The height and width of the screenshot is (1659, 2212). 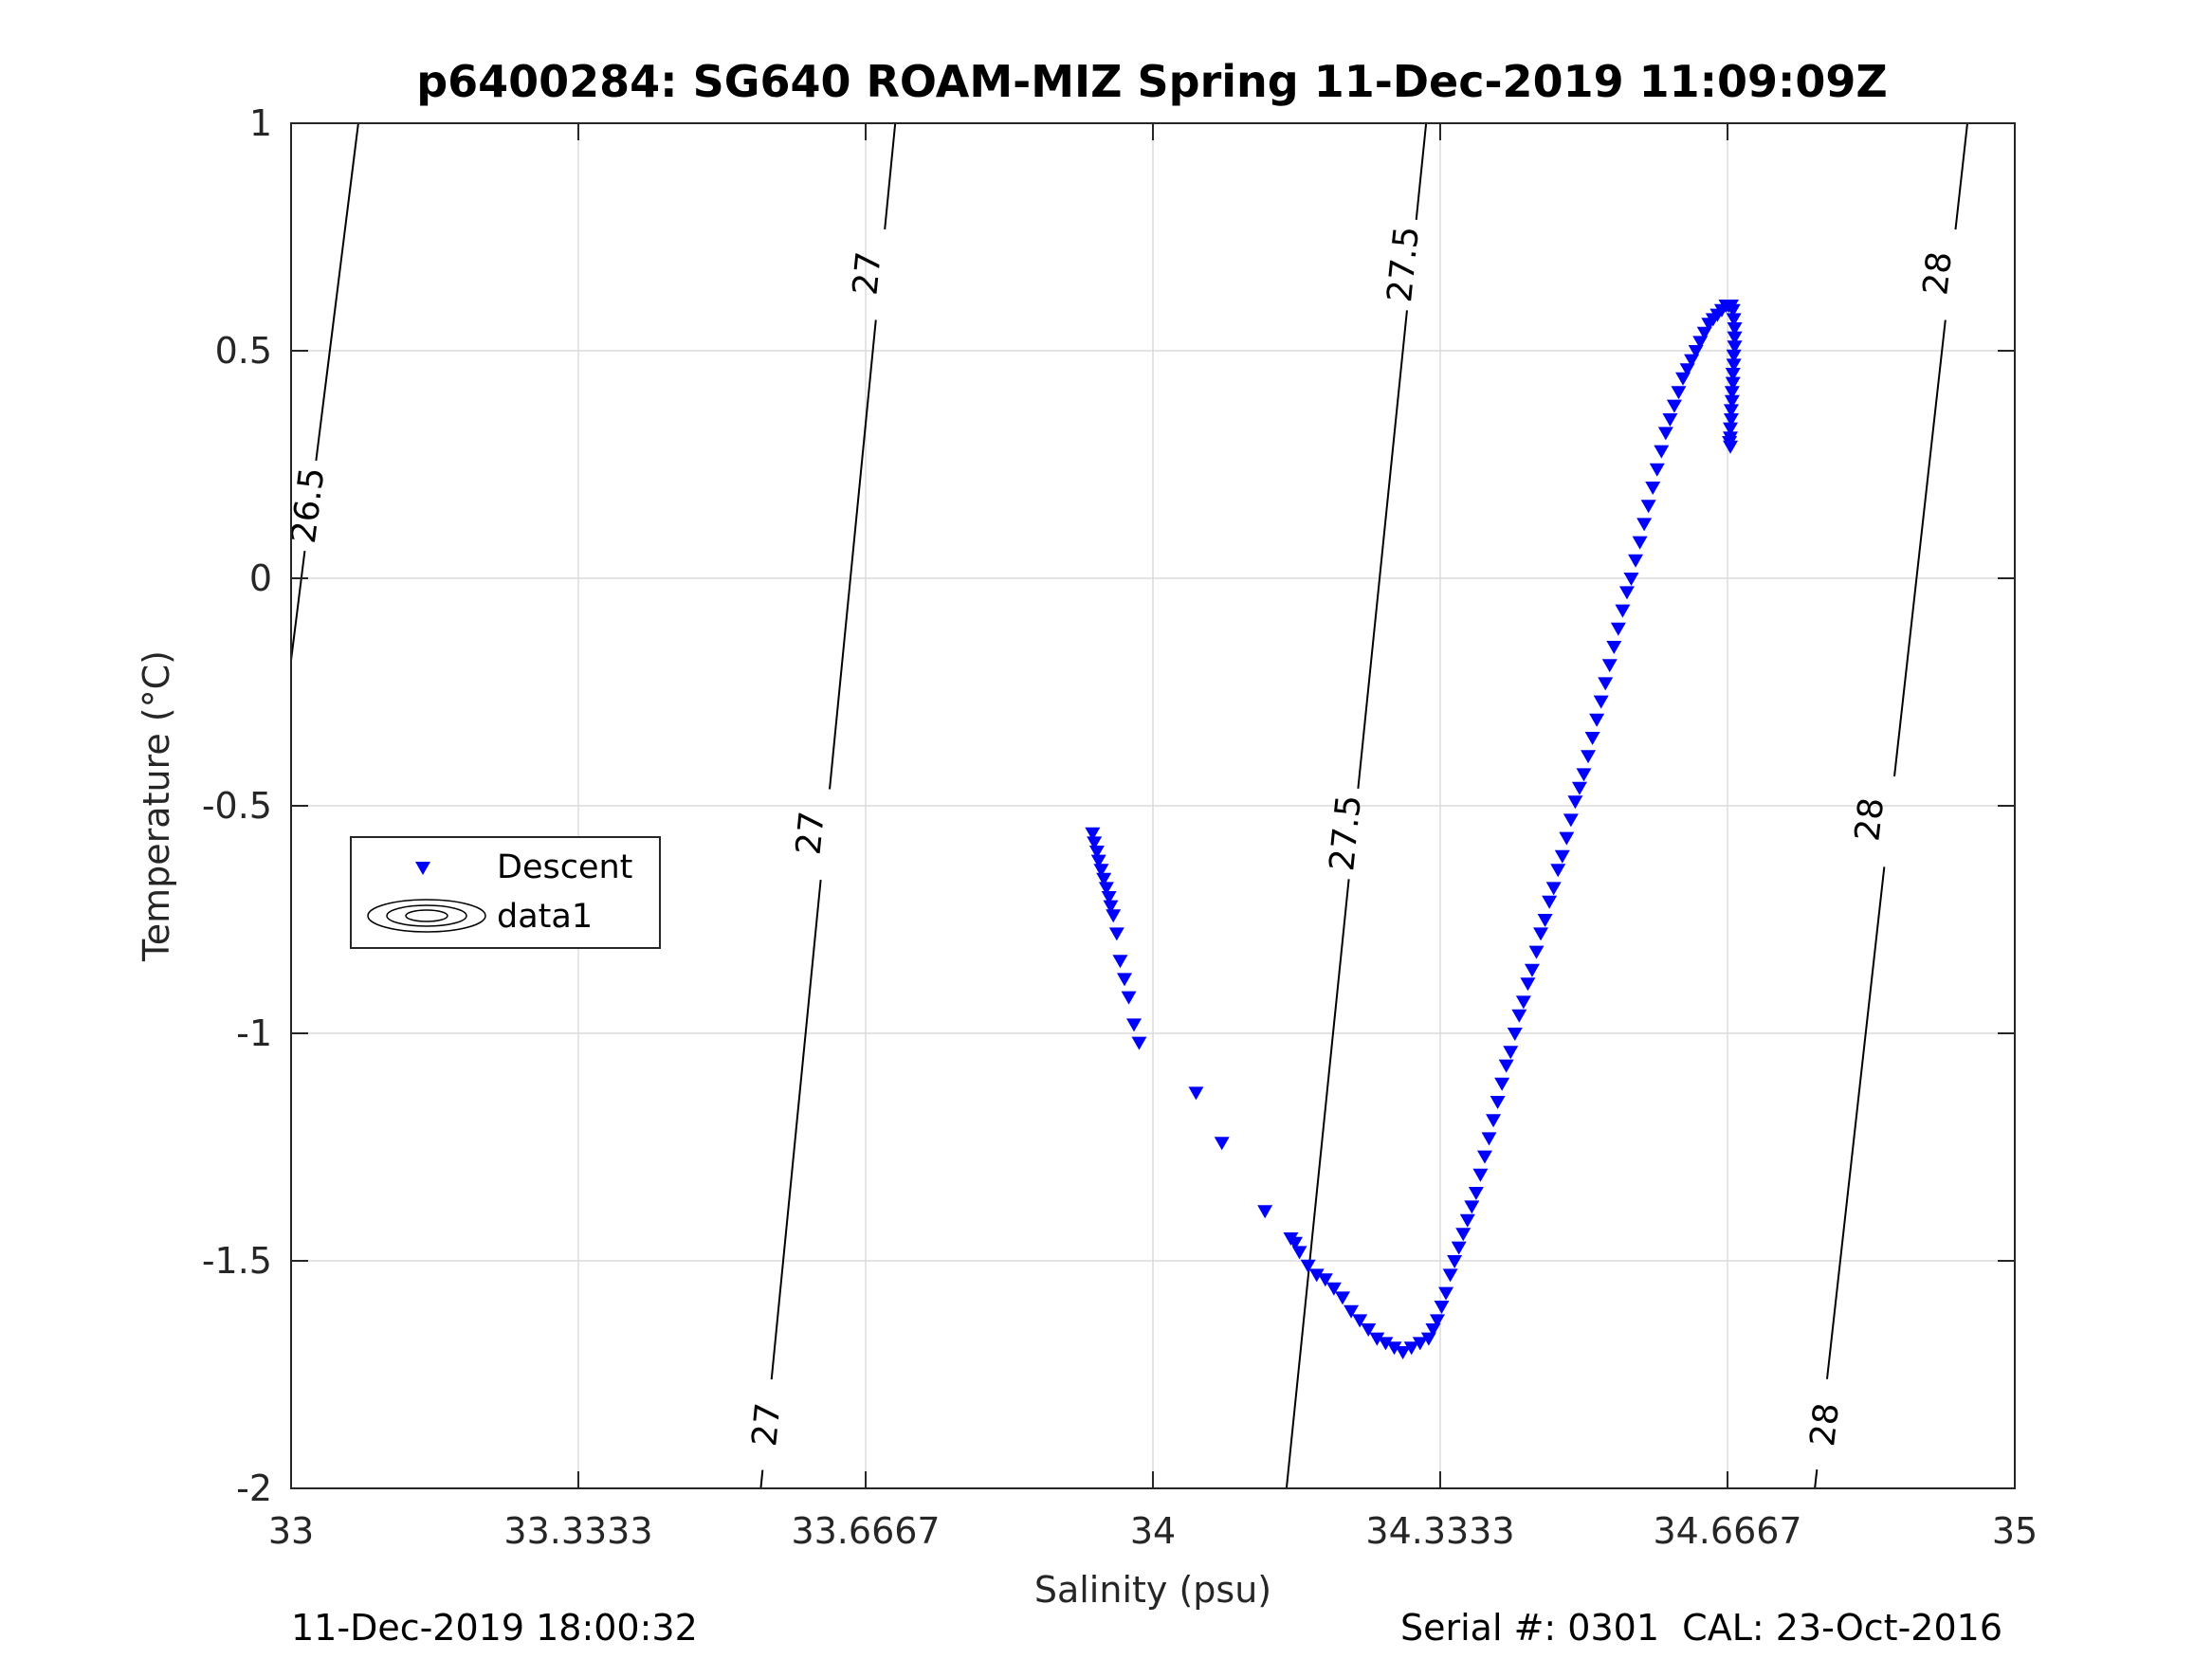 I want to click on y-tick-label: -2, so click(x=254, y=1488).